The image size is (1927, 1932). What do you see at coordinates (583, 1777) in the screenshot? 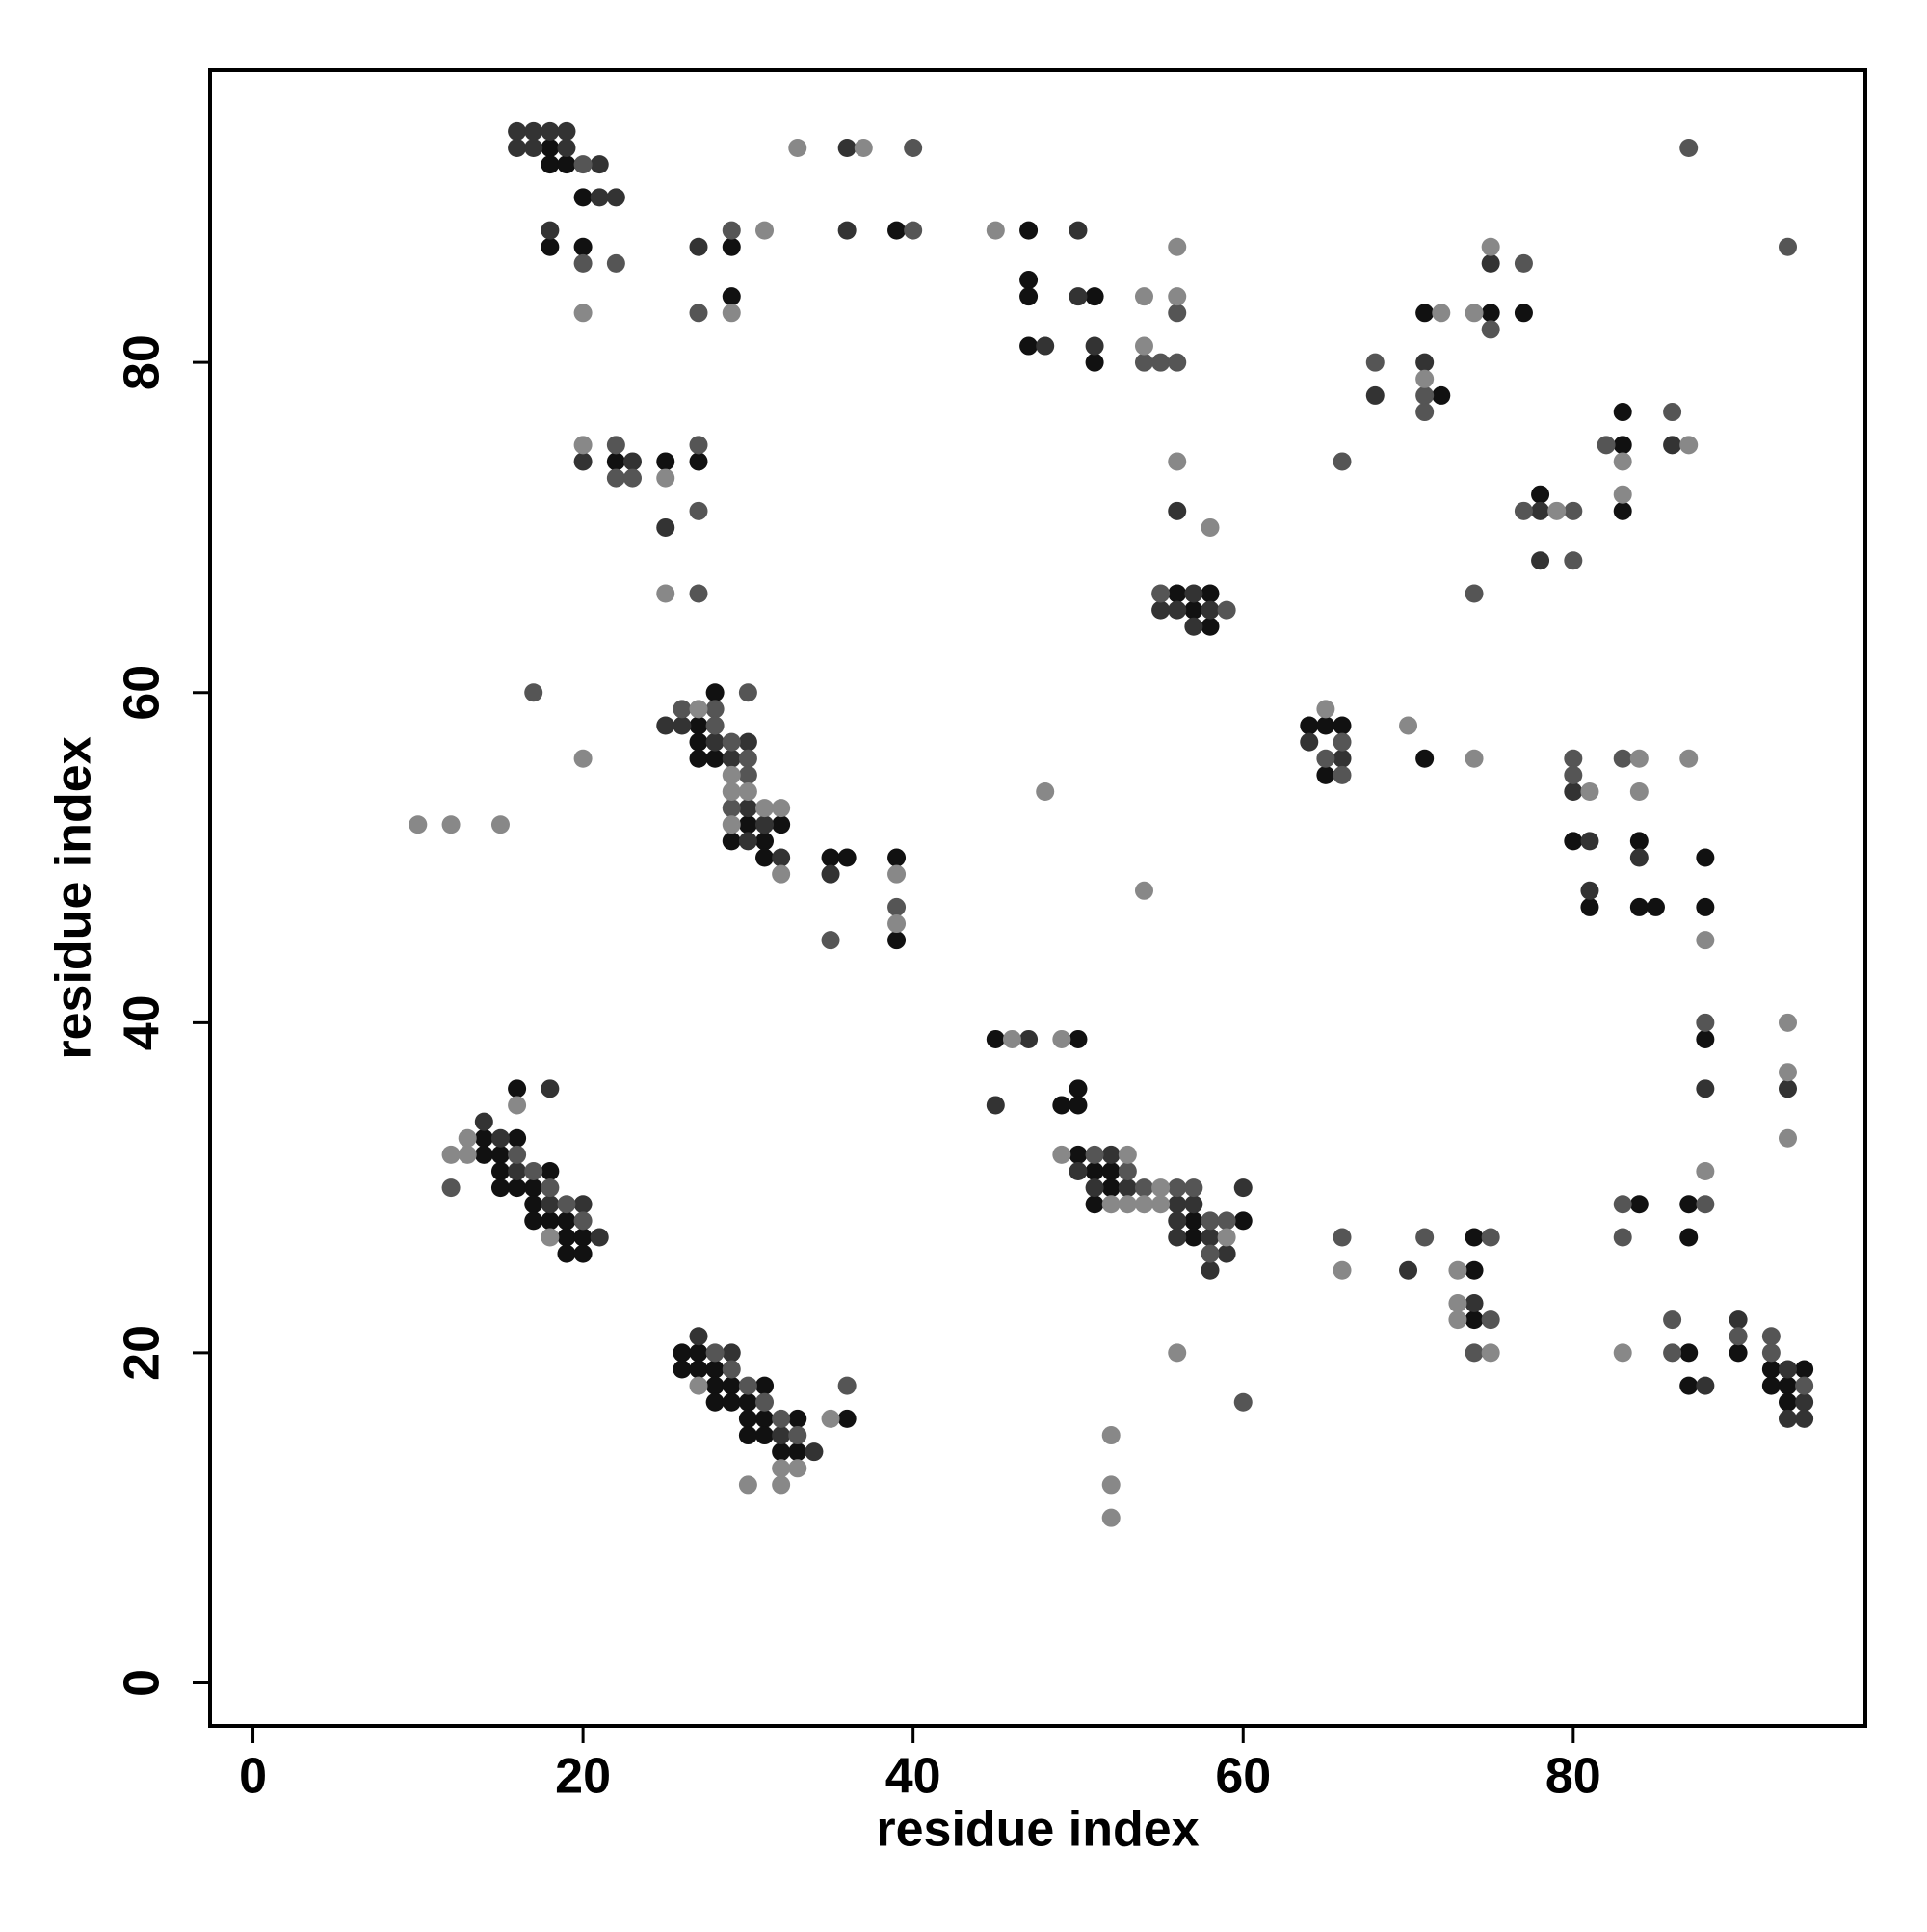
I see `x-tick-label: 20` at bounding box center [583, 1777].